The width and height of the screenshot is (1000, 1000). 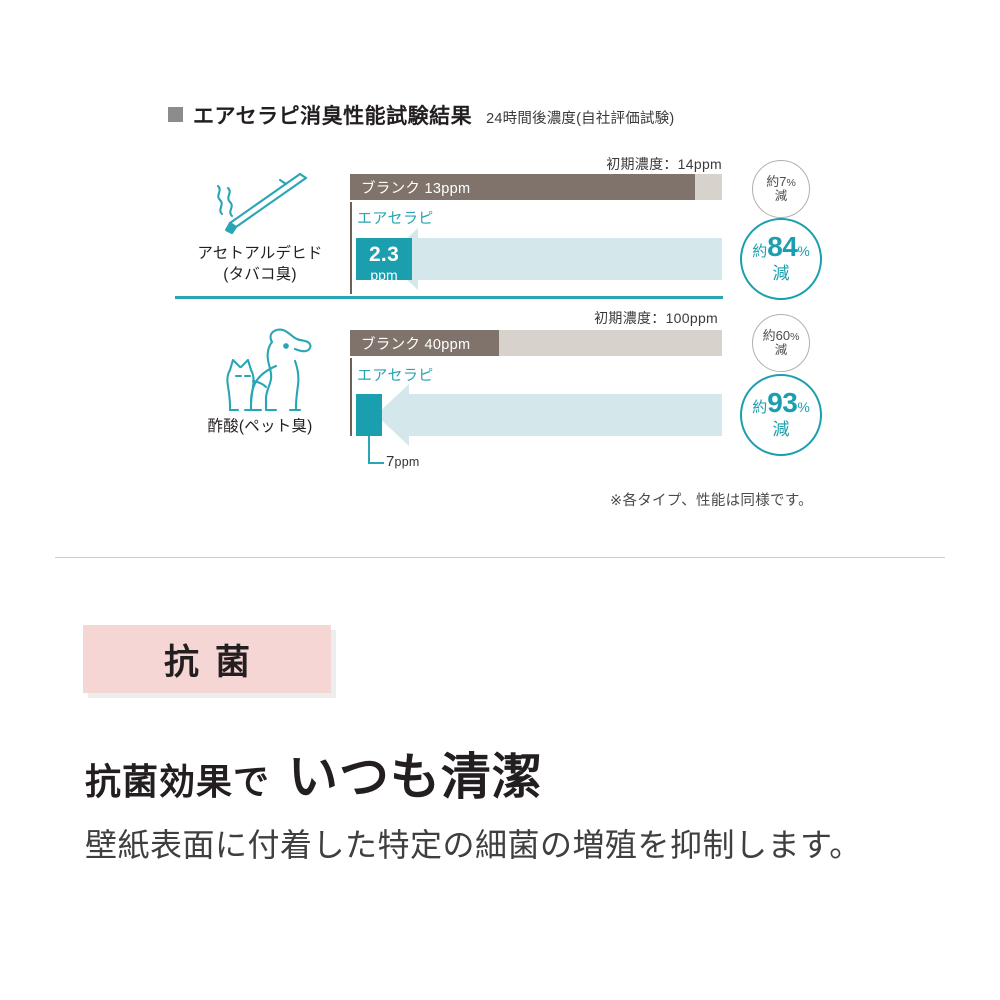 What do you see at coordinates (416, 777) in the screenshot?
I see `headline-large: いつも清潔` at bounding box center [416, 777].